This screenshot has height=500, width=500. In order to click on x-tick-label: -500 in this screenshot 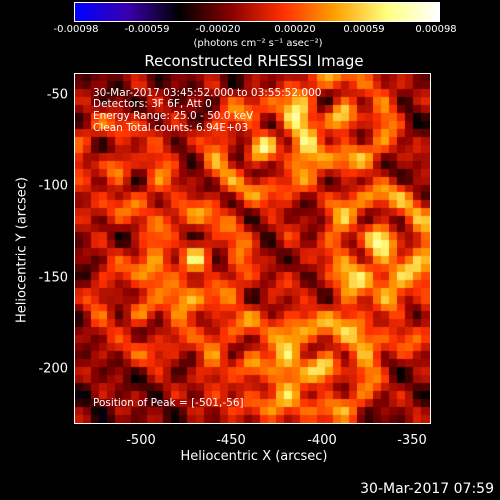, I will do `click(141, 440)`.